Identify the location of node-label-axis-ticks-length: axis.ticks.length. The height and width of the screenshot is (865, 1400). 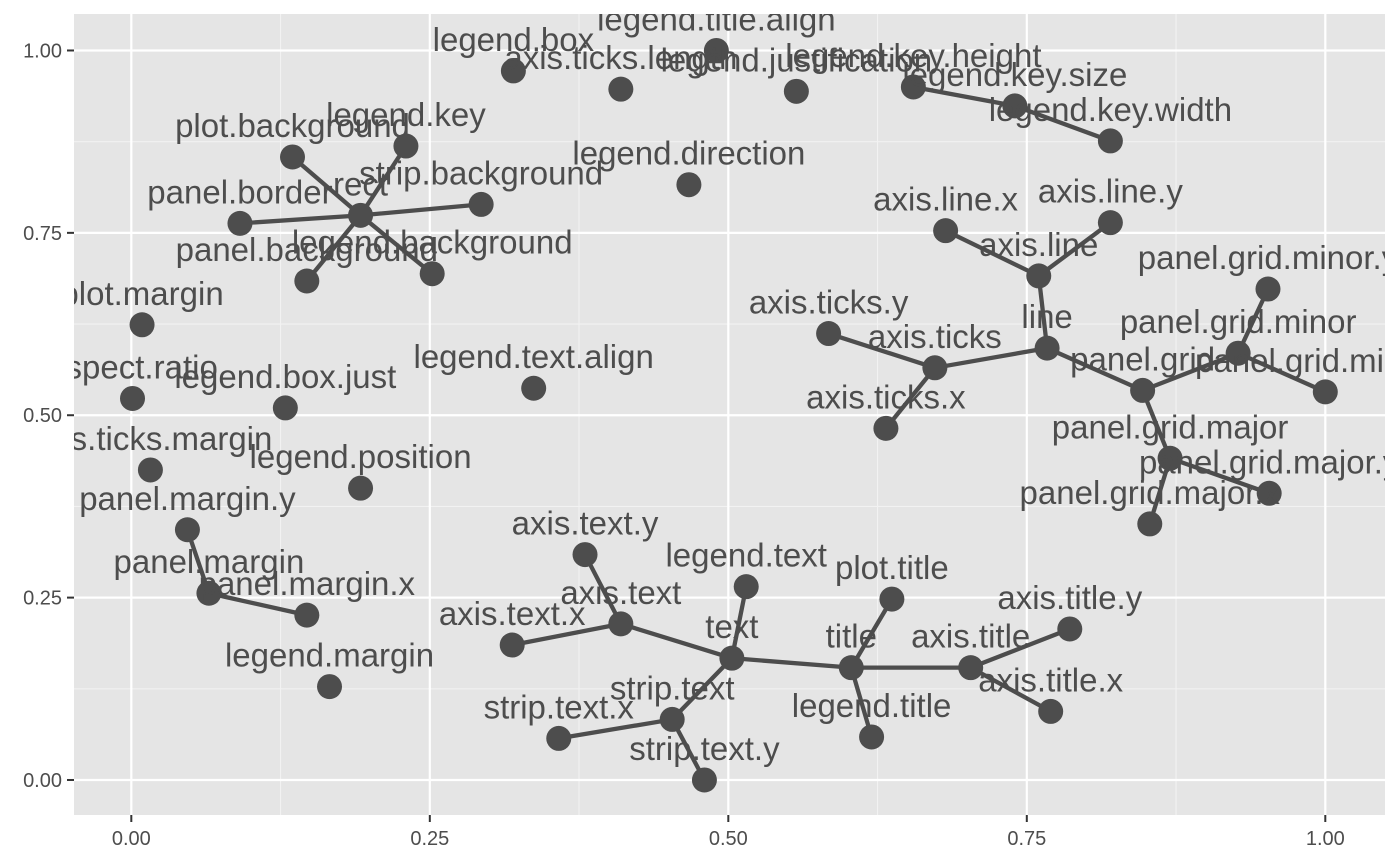
(620, 57).